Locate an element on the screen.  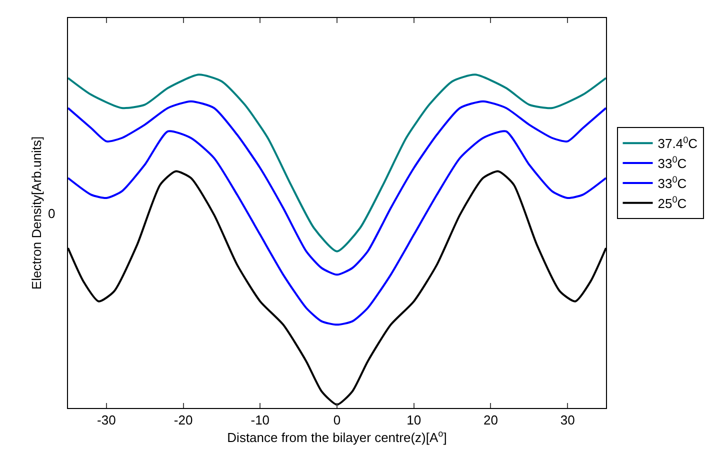
x-tick-label: -10 is located at coordinates (260, 420).